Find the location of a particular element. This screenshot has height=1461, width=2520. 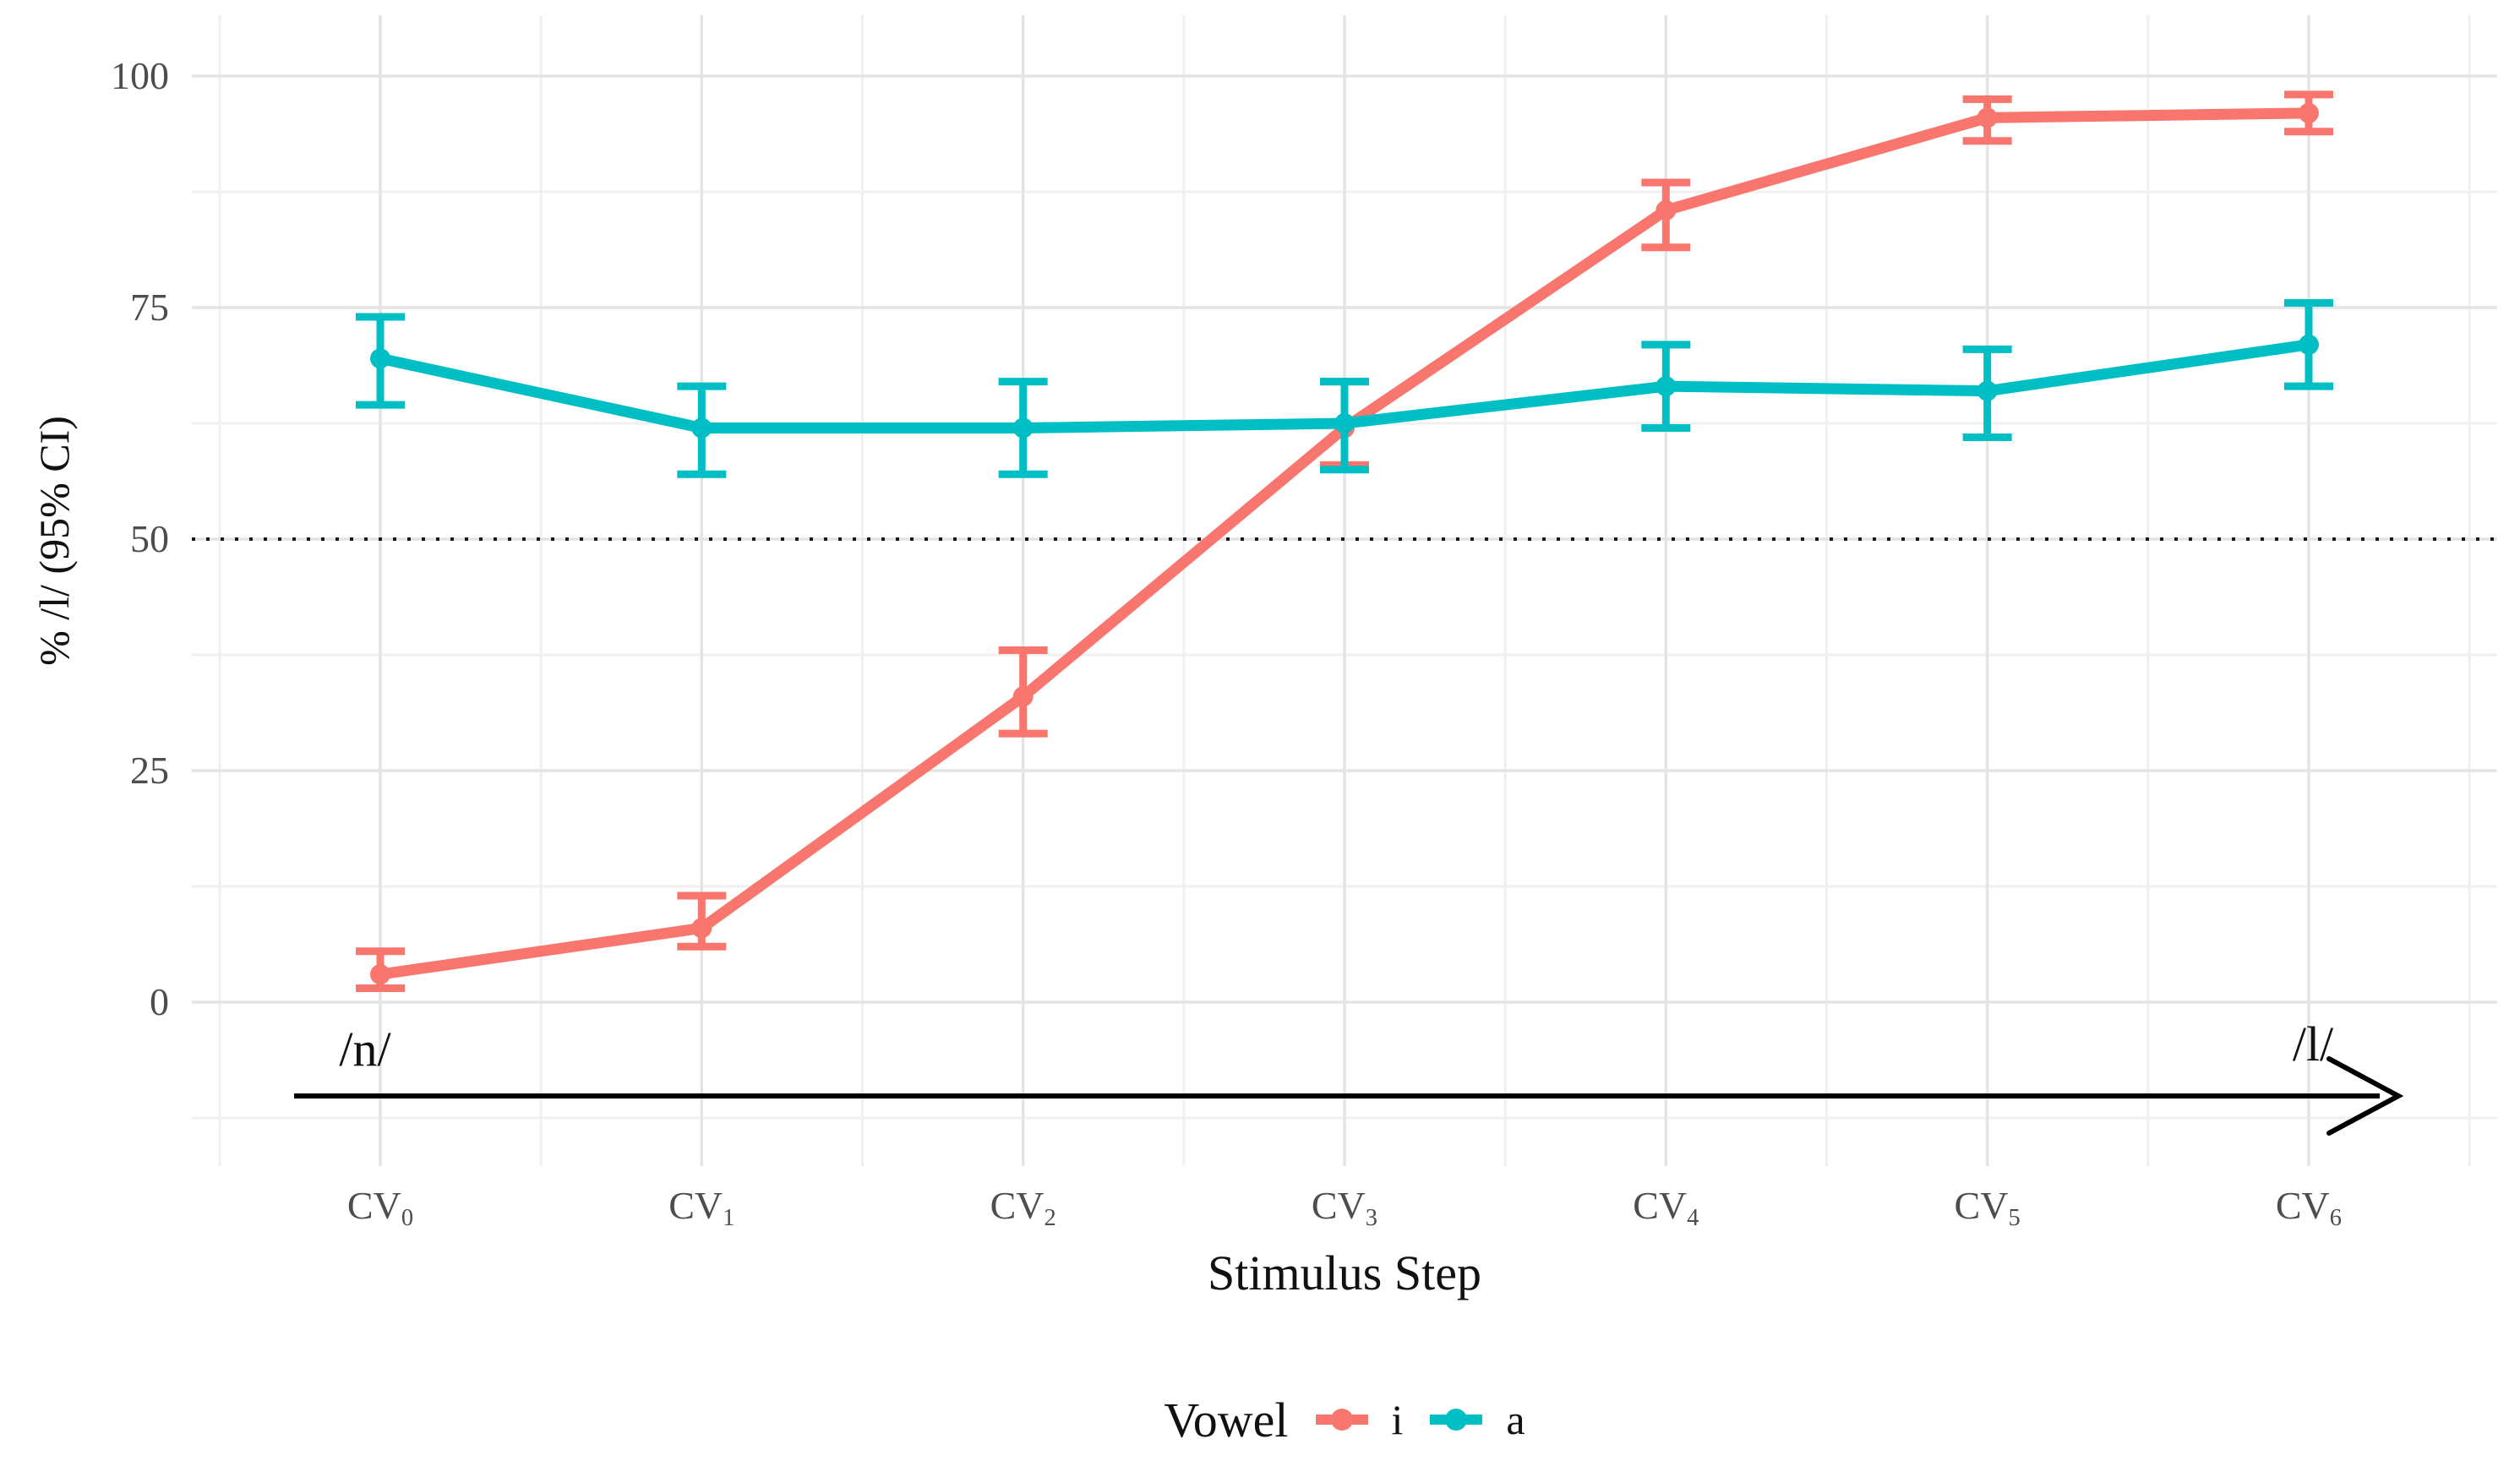

legend-key-i is located at coordinates (1341, 1420).